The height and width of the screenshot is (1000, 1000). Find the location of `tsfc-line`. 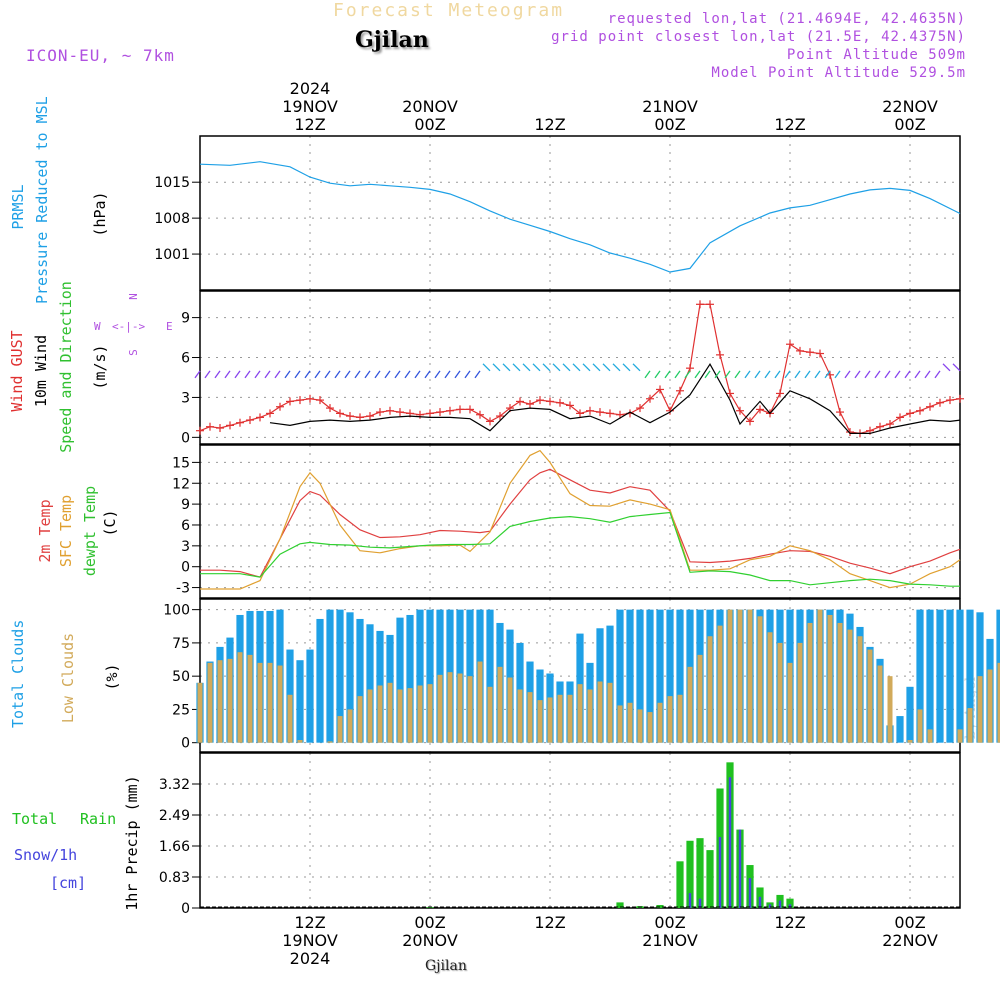

tsfc-line is located at coordinates (580, 519).